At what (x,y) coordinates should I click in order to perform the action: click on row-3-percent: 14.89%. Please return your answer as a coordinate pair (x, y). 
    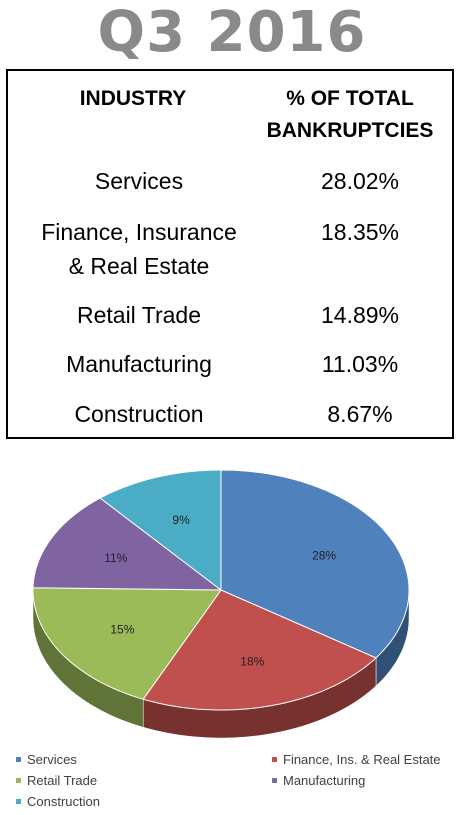
    Looking at the image, I should click on (359, 315).